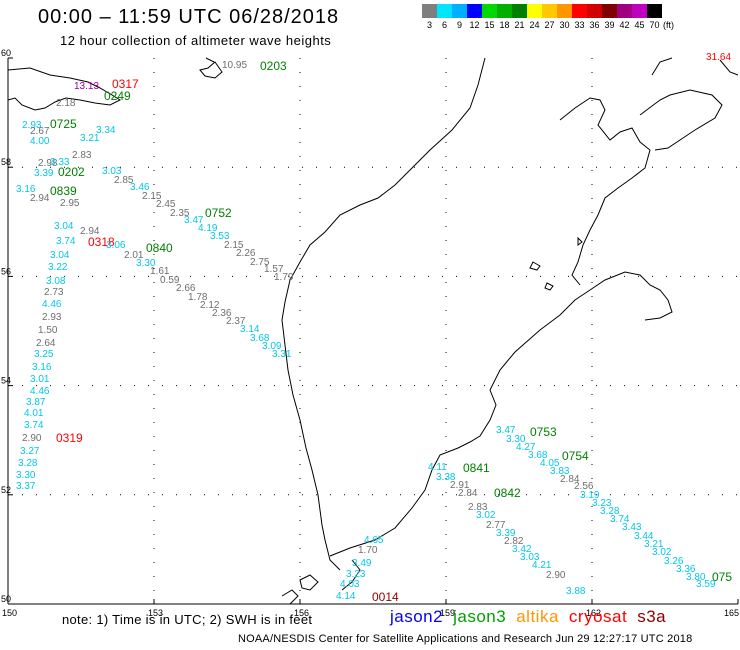 The image size is (740, 650). What do you see at coordinates (69, 438) in the screenshot?
I see `pass-time-label: 0319` at bounding box center [69, 438].